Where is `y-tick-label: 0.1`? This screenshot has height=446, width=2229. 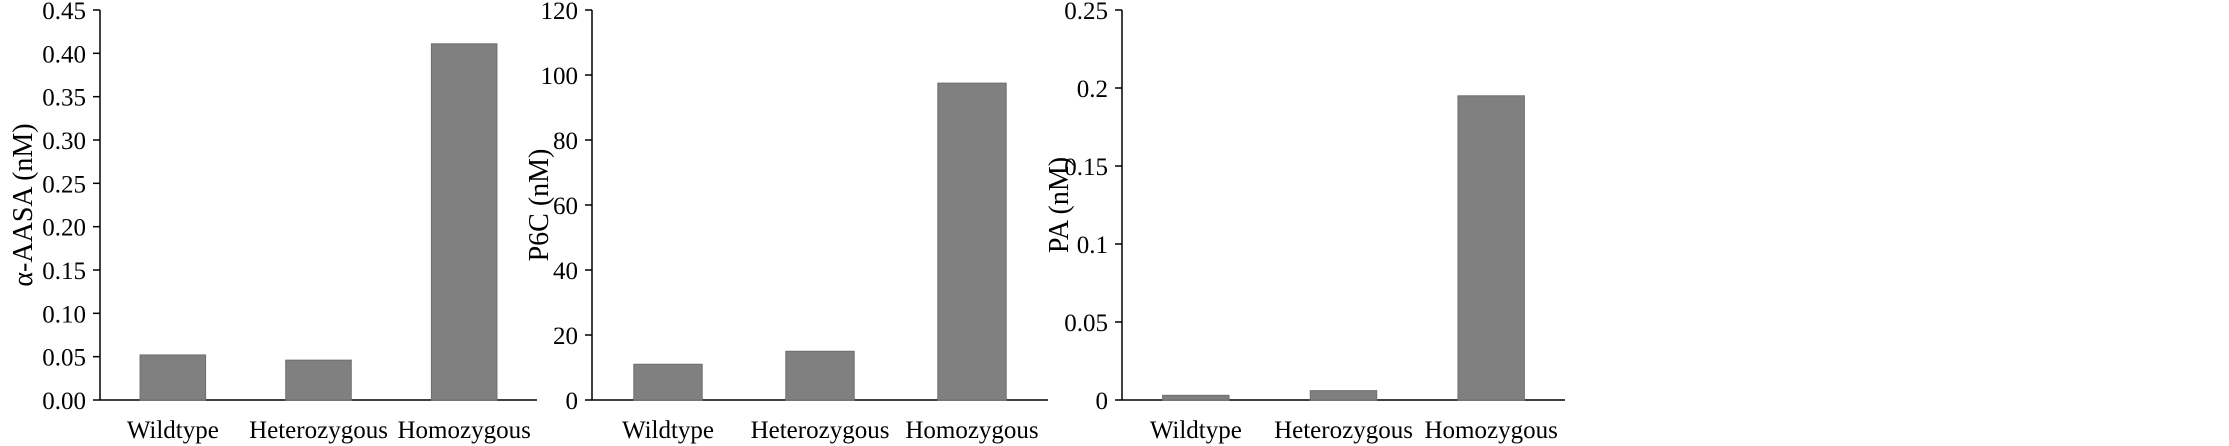 y-tick-label: 0.1 is located at coordinates (1092, 245).